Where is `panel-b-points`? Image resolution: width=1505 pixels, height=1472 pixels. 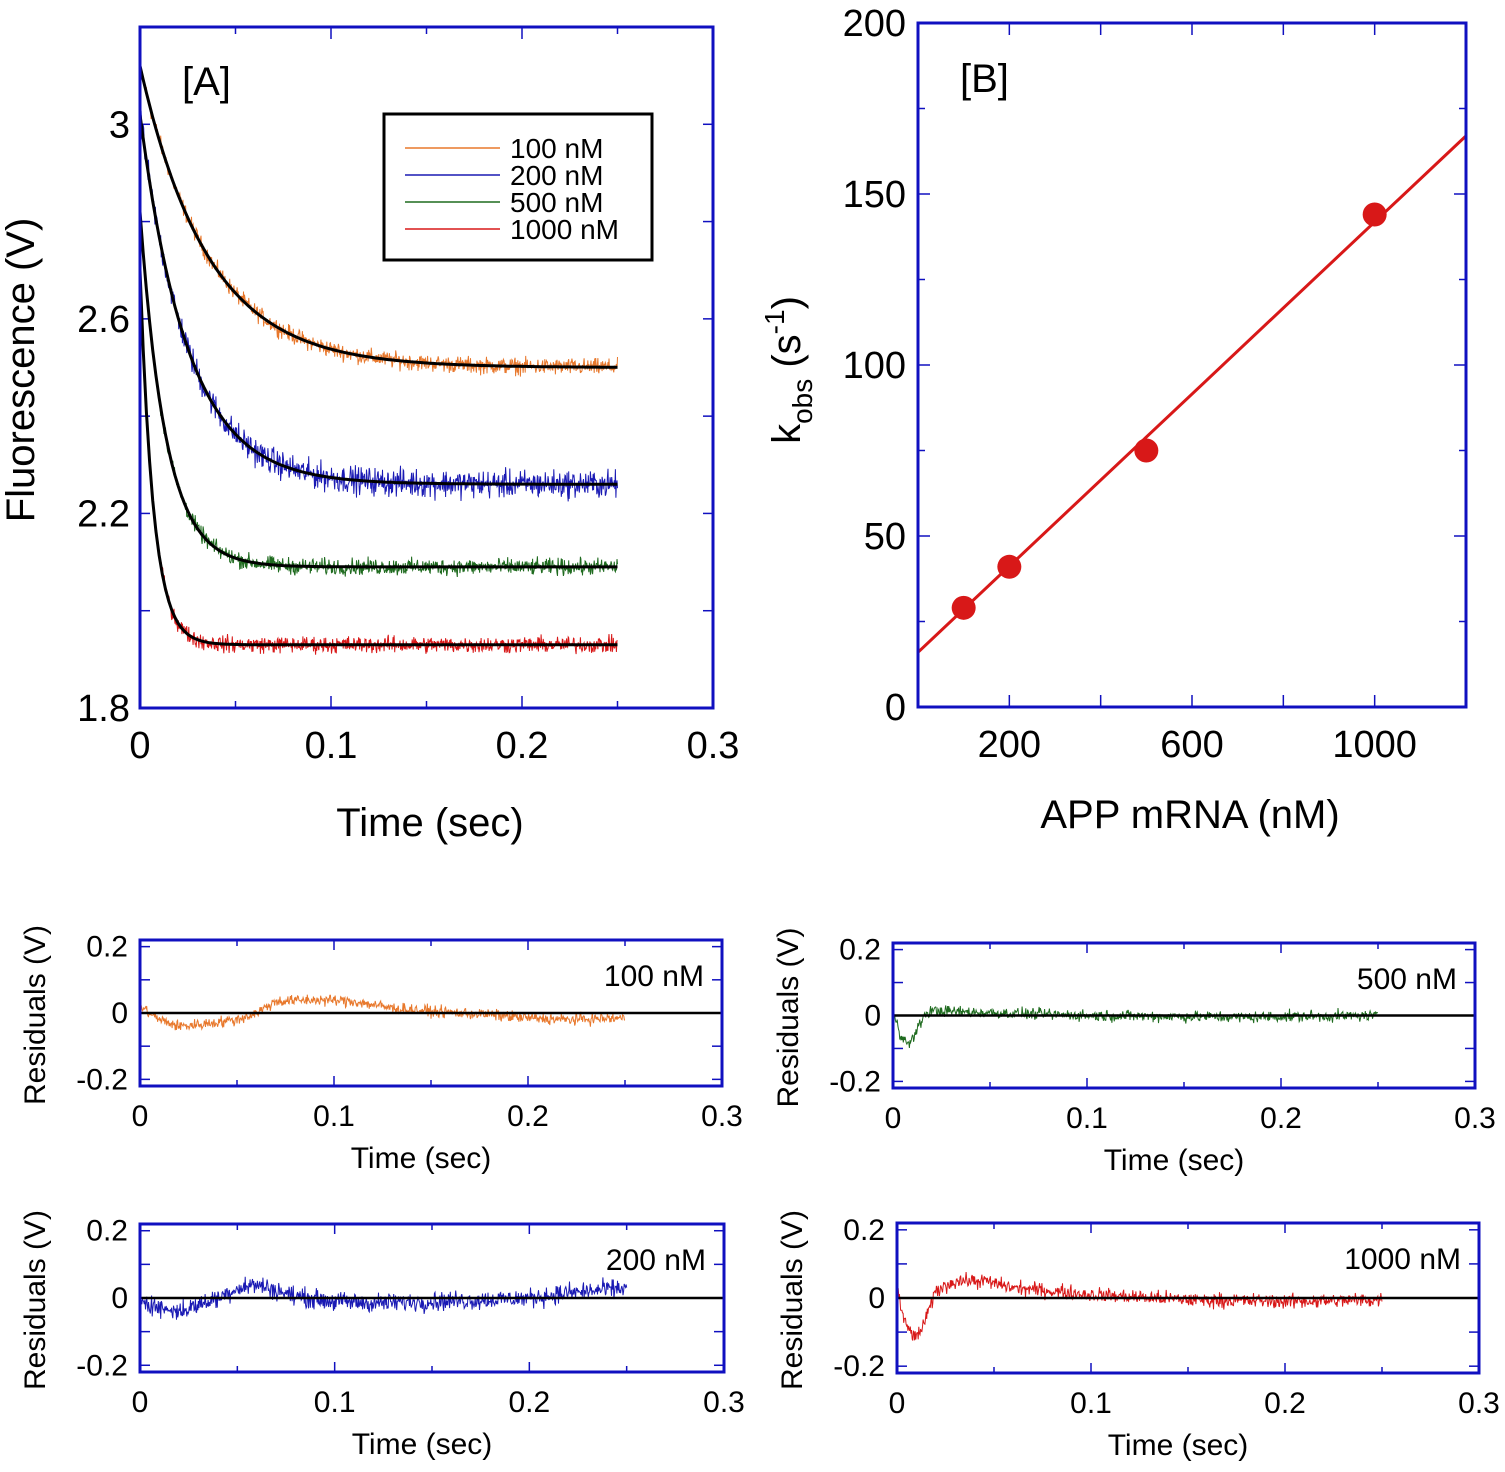
panel-b-points is located at coordinates (1169, 411).